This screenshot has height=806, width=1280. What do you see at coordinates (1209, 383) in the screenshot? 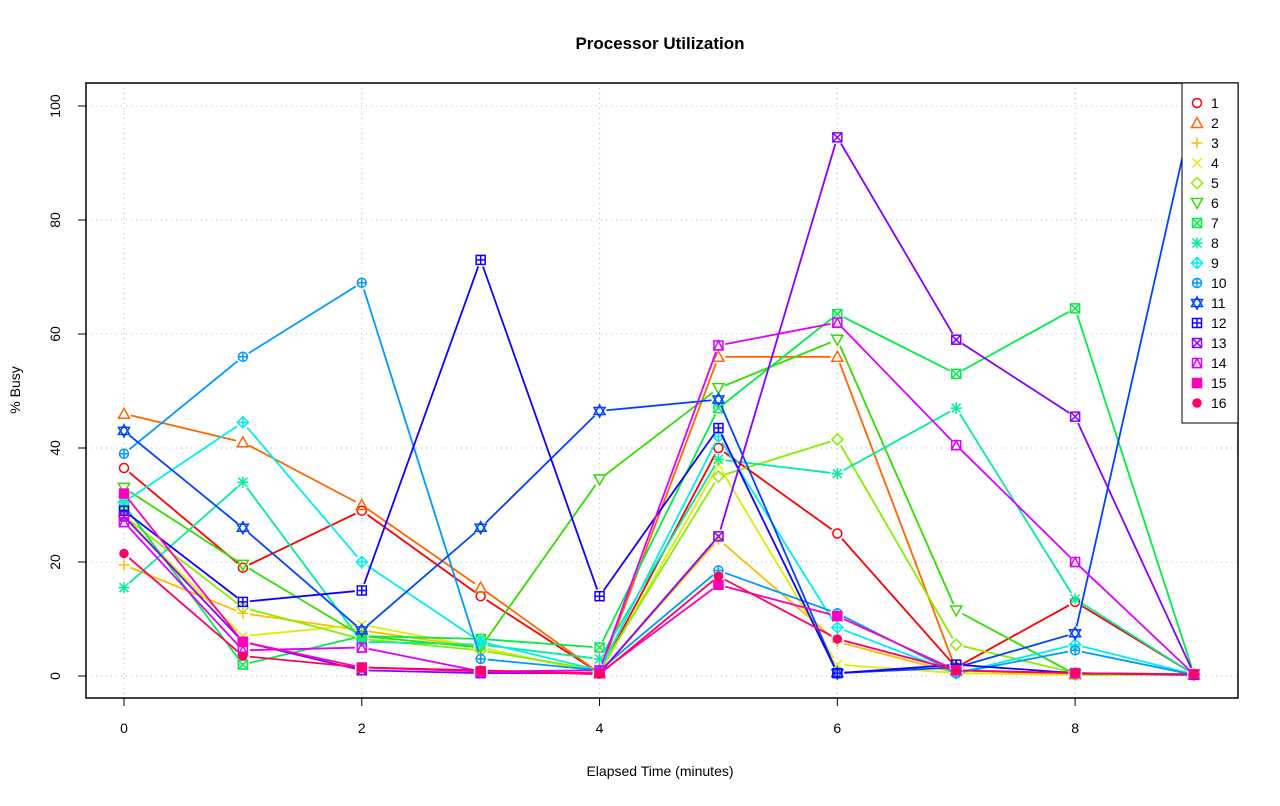
I see `legend-item: 15` at bounding box center [1209, 383].